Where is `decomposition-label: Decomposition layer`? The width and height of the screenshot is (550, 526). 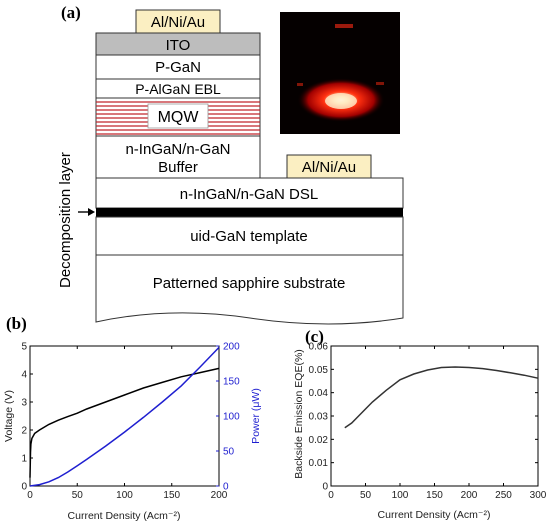
decomposition-label: Decomposition layer is located at coordinates (65, 220).